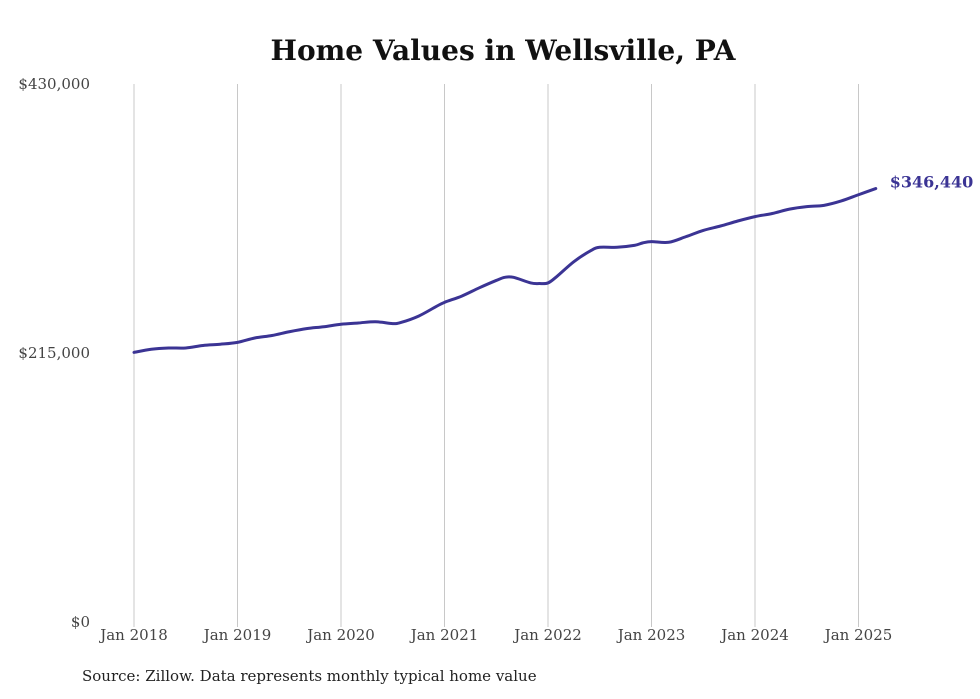  Describe the element at coordinates (237, 635) in the screenshot. I see `x-tick-label-1: Jan 2019` at that location.